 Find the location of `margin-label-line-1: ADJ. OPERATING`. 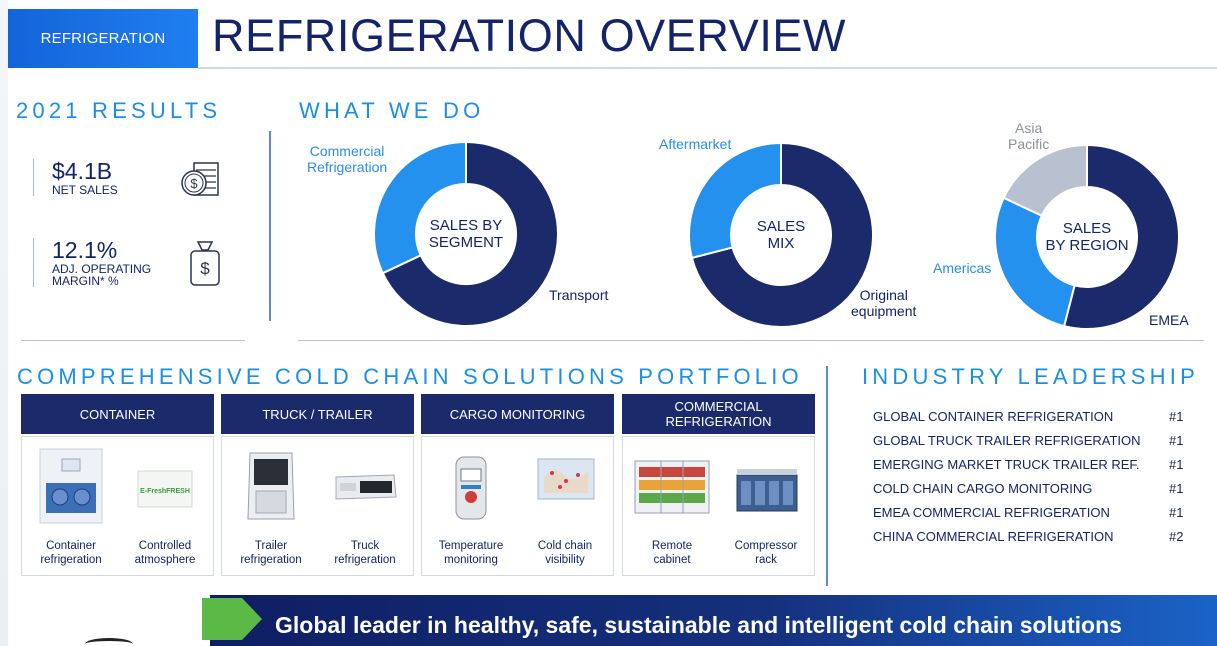

margin-label-line-1: ADJ. OPERATING is located at coordinates (102, 269).